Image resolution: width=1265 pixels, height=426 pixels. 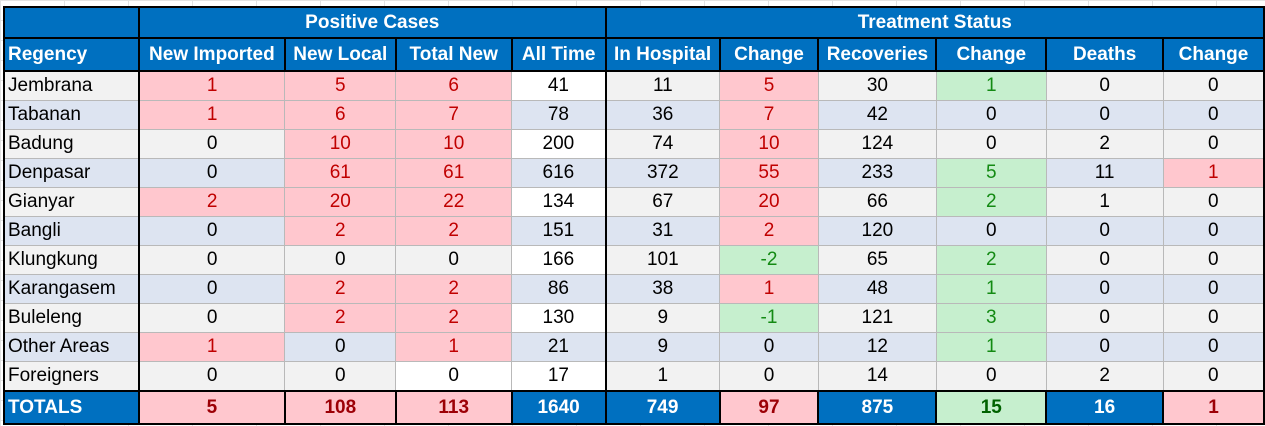 I want to click on cell-regency: Bangli, so click(x=71, y=231).